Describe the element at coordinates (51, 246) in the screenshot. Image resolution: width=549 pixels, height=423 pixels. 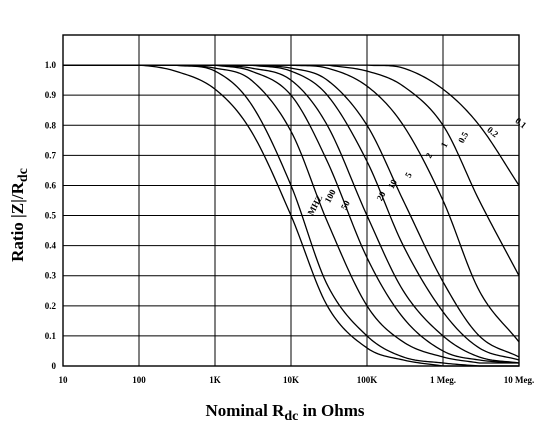
I see `y-tick-label: 0.4` at that location.